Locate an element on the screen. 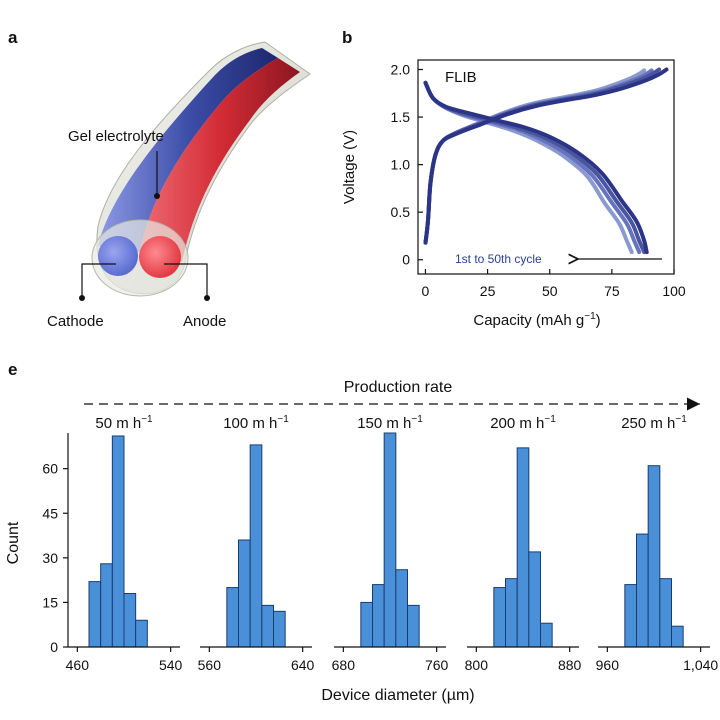 The height and width of the screenshot is (720, 720). b-x-tick-label: 75 is located at coordinates (612, 291).